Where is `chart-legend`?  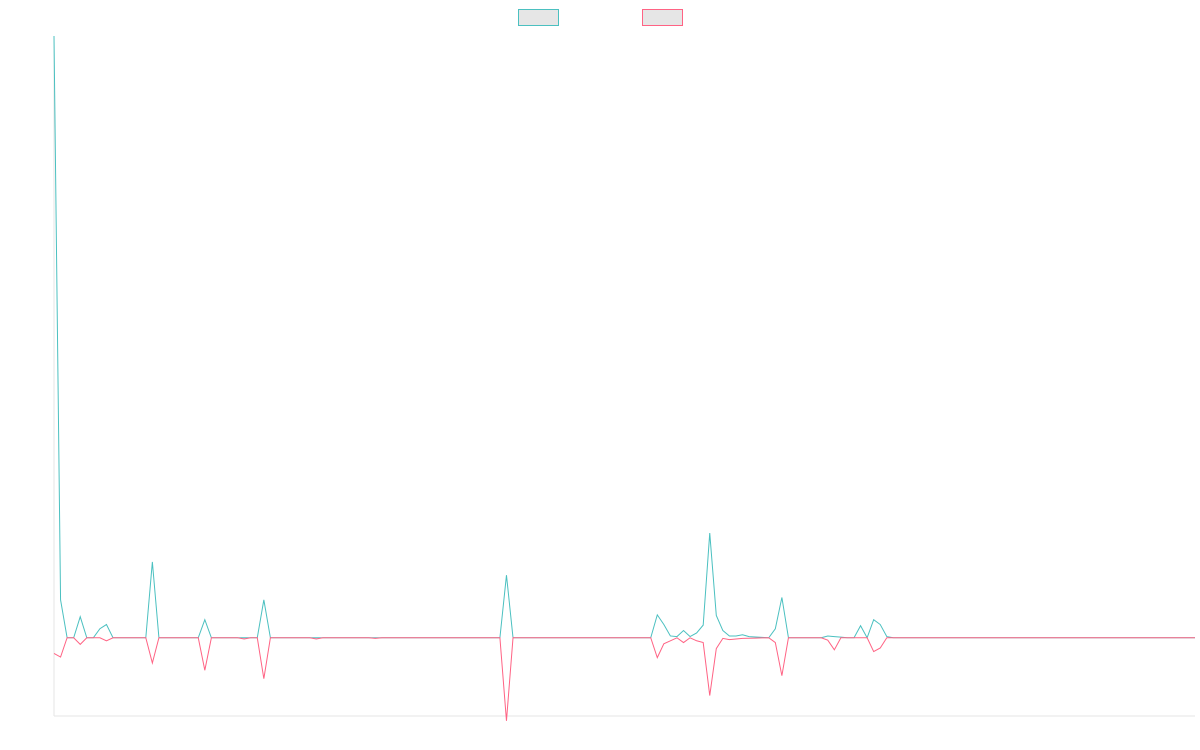 chart-legend is located at coordinates (600, 17).